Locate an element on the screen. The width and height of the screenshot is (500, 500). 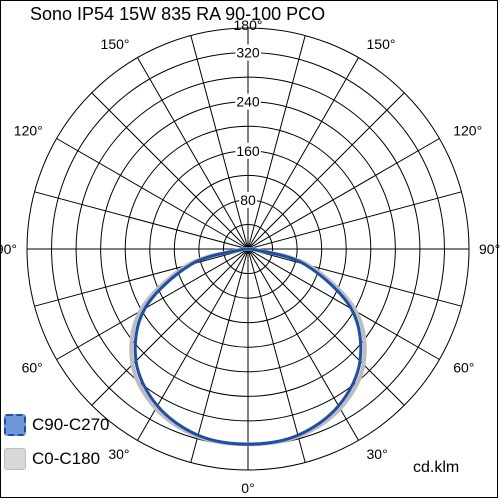
legend-label-c0: C0-C180 is located at coordinates (66, 458).